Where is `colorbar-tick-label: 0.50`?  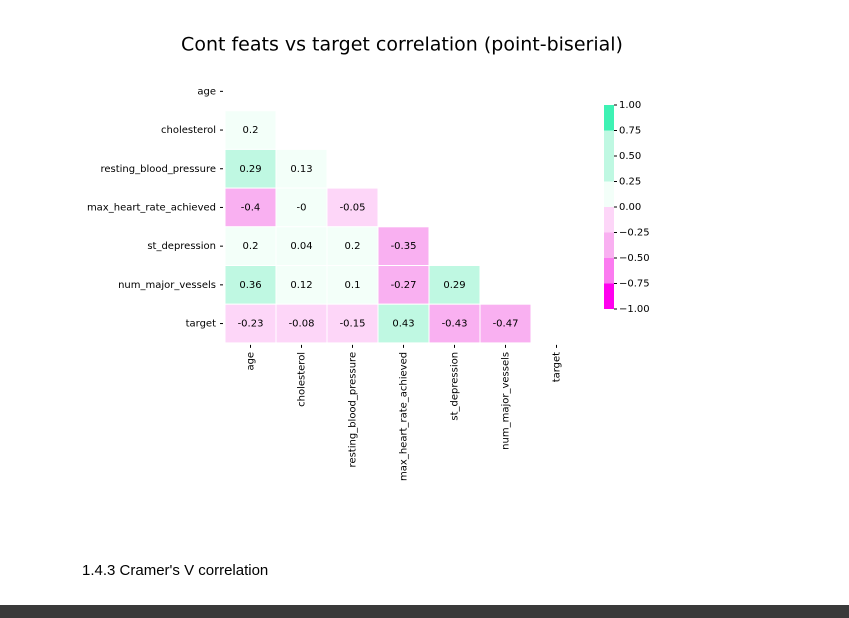 colorbar-tick-label: 0.50 is located at coordinates (630, 156).